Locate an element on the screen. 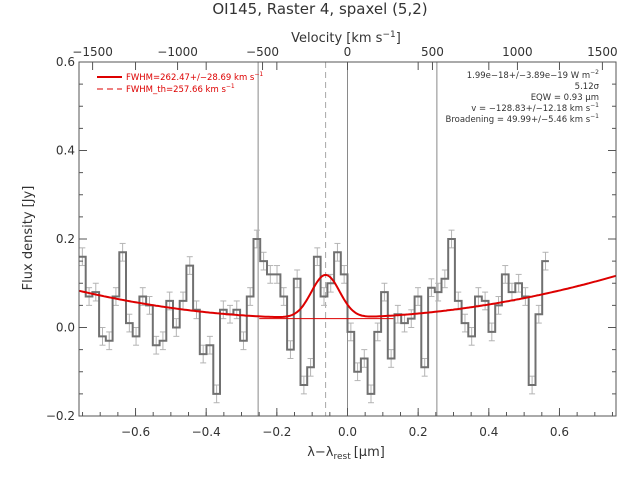 Image resolution: width=640 pixels, height=480 pixels. legend-entry-0: FWHM=262.47+/−28.69 km s−1 is located at coordinates (194, 77).